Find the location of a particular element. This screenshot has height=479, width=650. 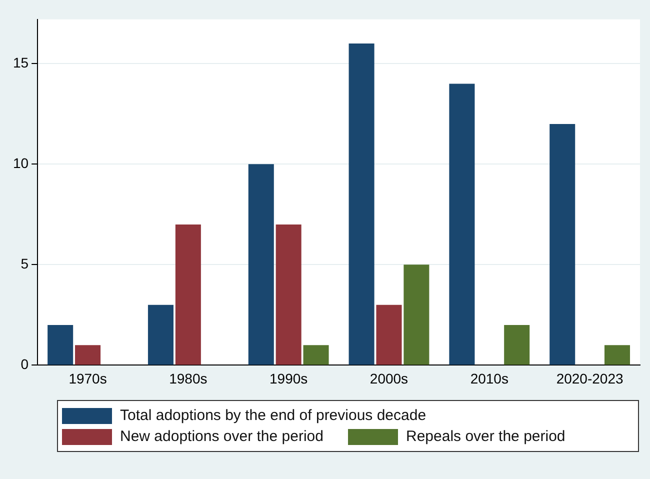

x-tick-label: 2000s is located at coordinates (389, 378).